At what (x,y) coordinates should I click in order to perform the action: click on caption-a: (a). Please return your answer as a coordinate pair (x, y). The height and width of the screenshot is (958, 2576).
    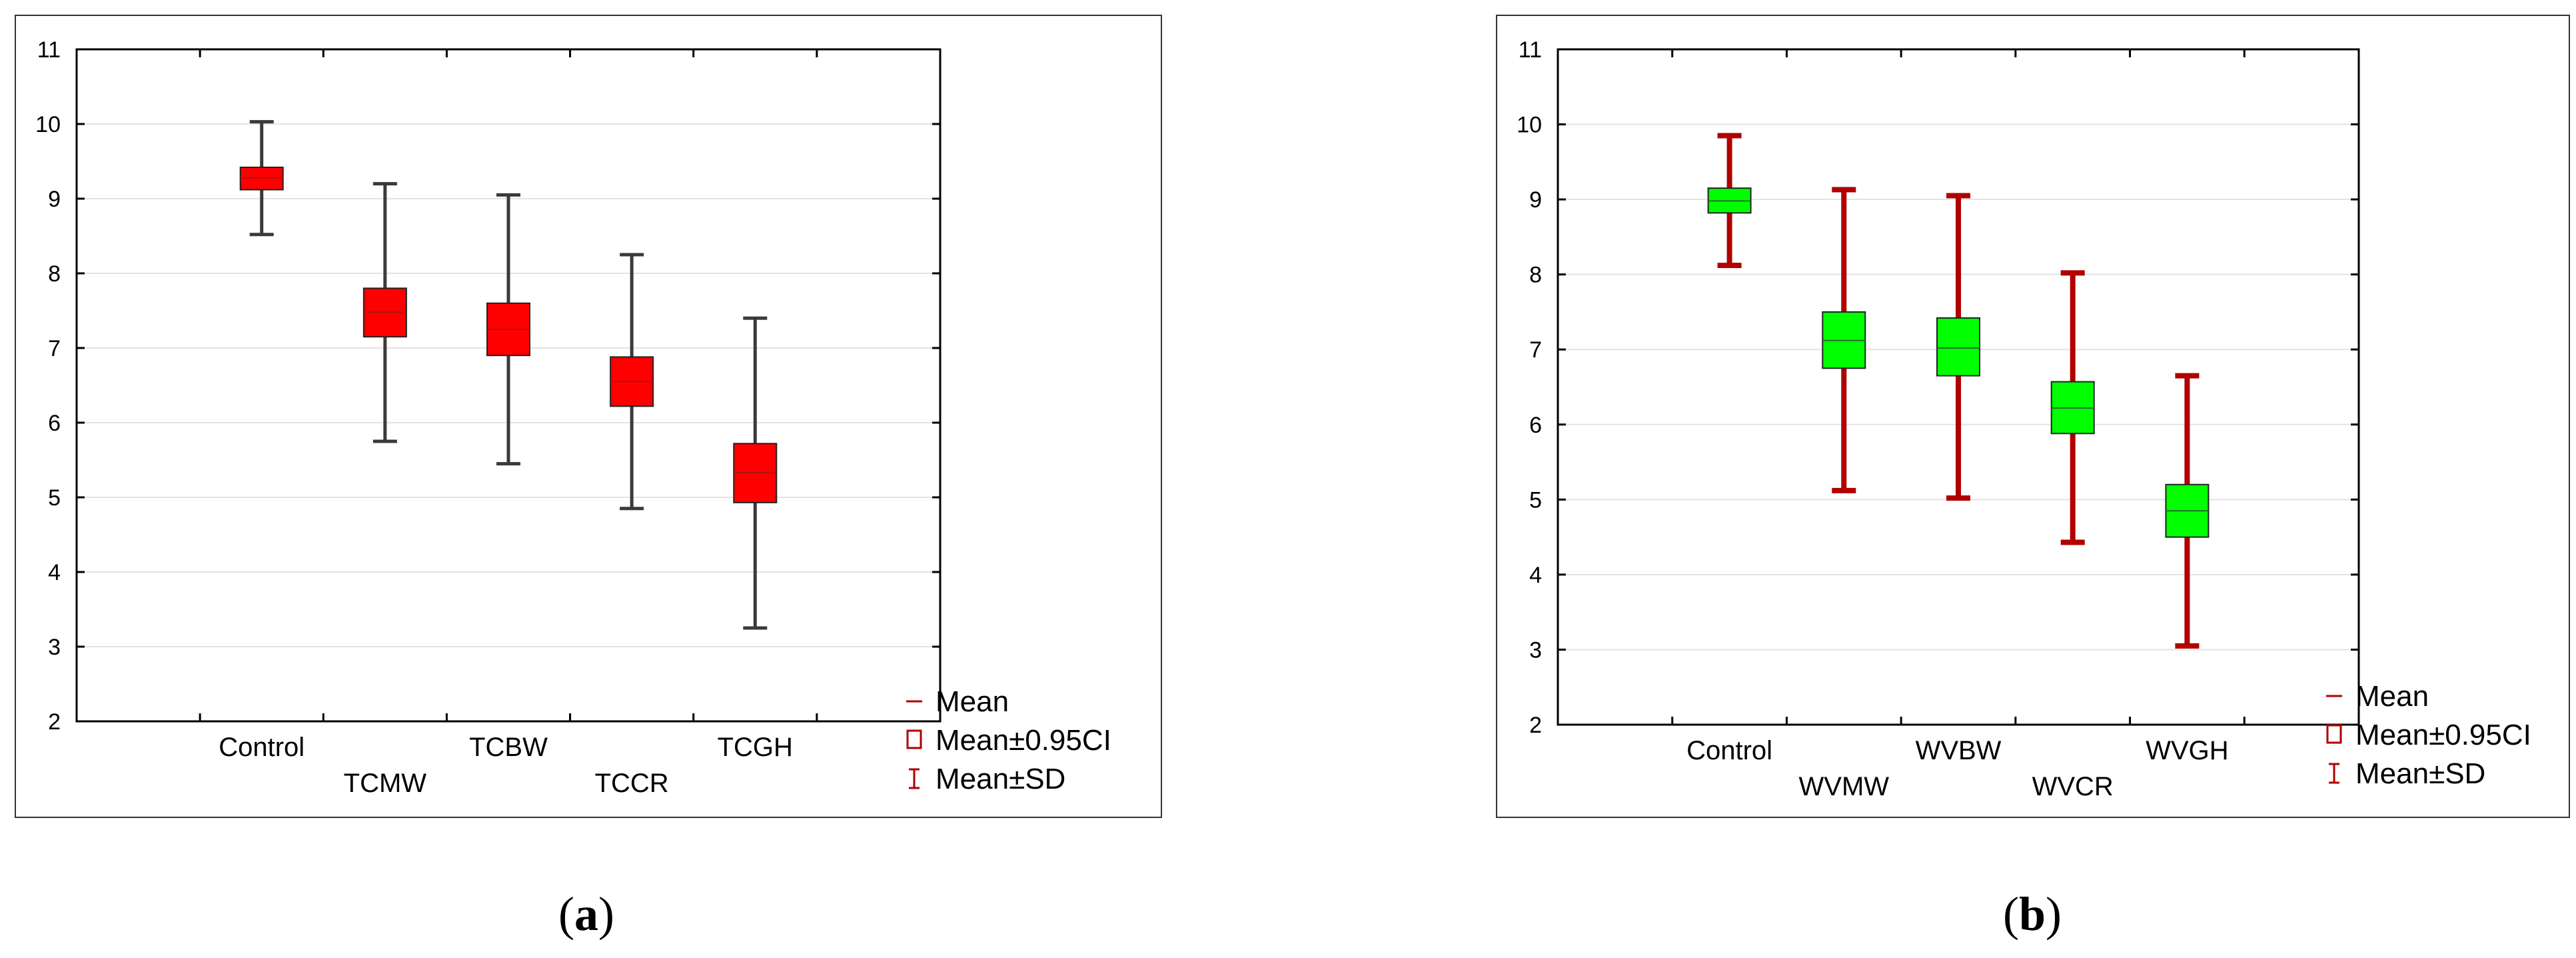
    Looking at the image, I should click on (586, 914).